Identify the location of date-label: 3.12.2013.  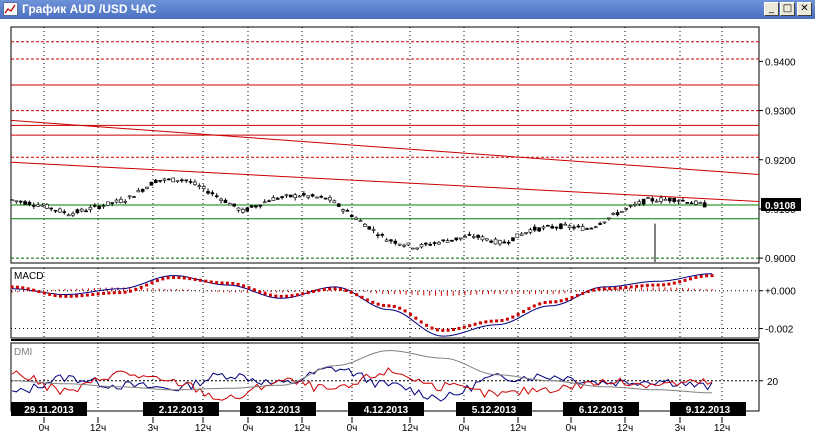
(278, 410).